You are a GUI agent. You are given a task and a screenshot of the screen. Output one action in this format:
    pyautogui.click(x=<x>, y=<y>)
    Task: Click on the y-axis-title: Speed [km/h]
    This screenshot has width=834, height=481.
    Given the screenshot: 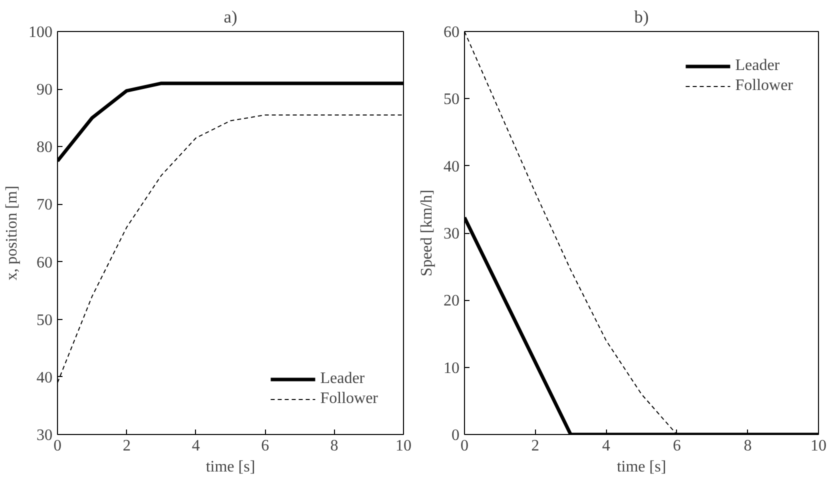 What is the action you would take?
    pyautogui.click(x=427, y=233)
    